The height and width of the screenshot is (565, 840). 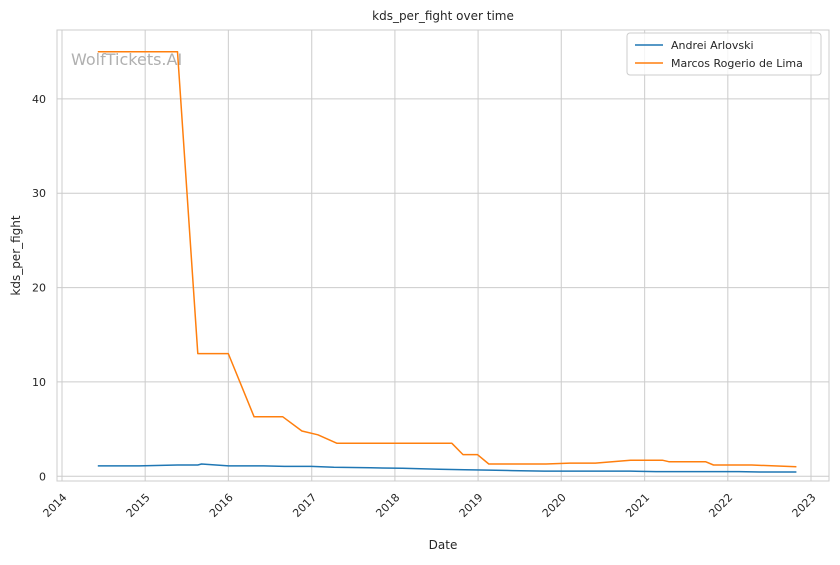 I want to click on legend-label: Andrei Arlovski, so click(x=712, y=45).